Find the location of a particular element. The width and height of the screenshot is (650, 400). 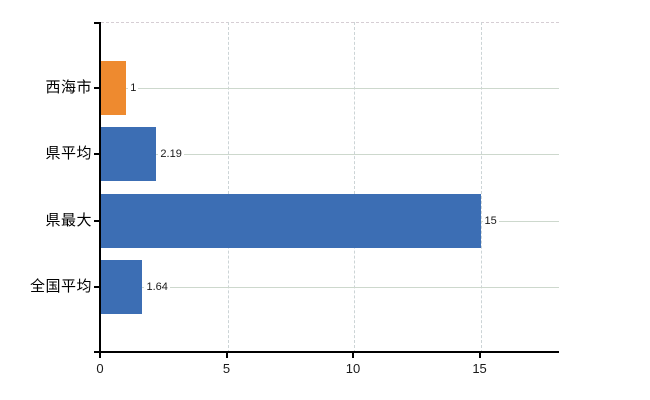

chart-top-border is located at coordinates (330, 22).